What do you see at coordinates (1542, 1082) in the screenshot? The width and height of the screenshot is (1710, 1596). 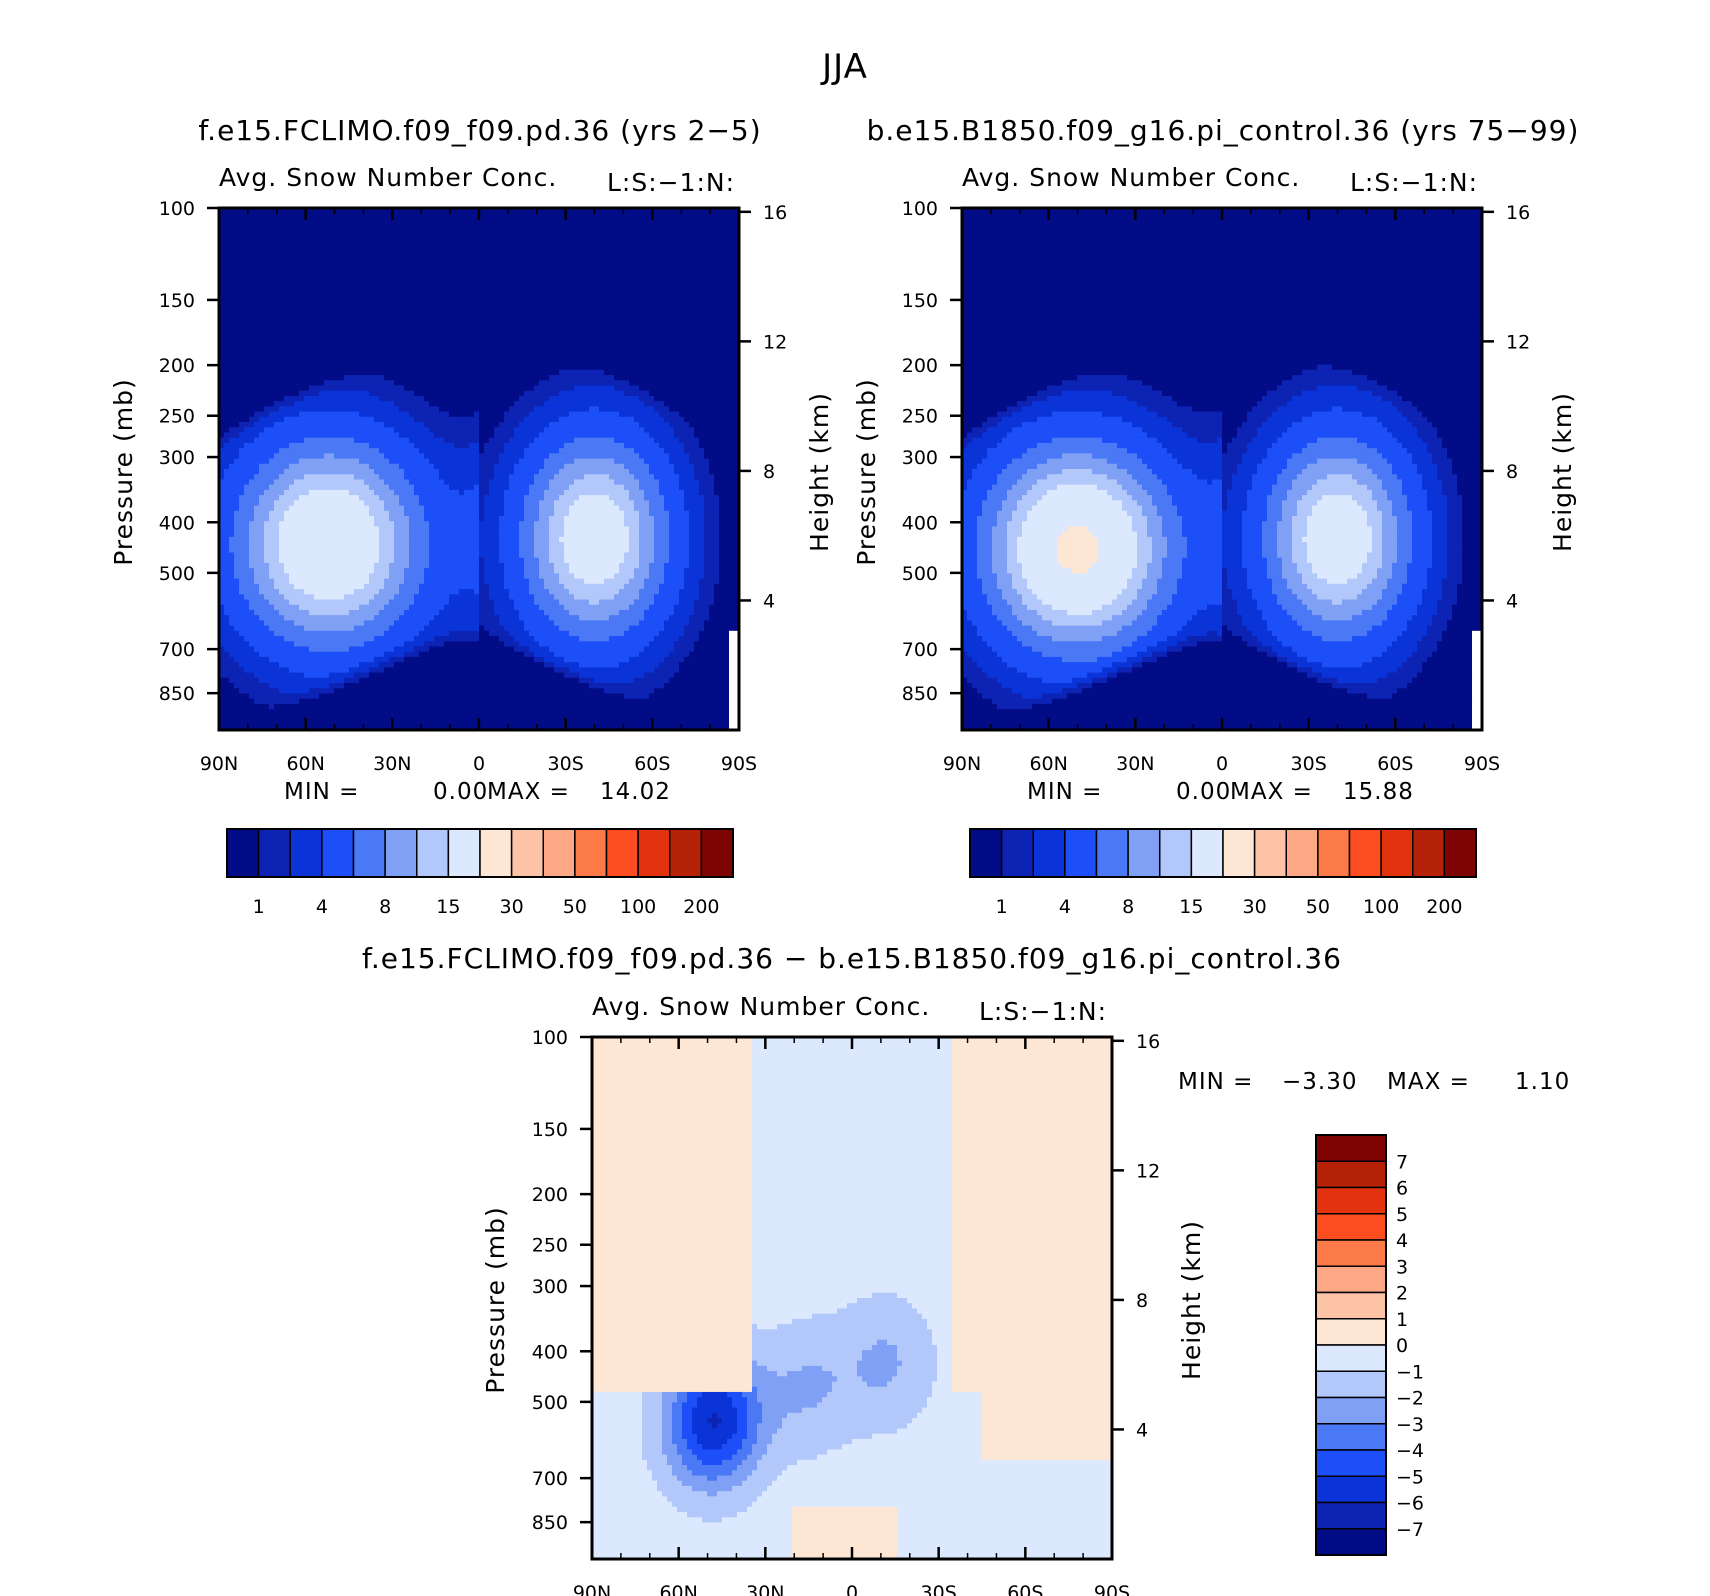 I see `max-value-3: 1.10` at bounding box center [1542, 1082].